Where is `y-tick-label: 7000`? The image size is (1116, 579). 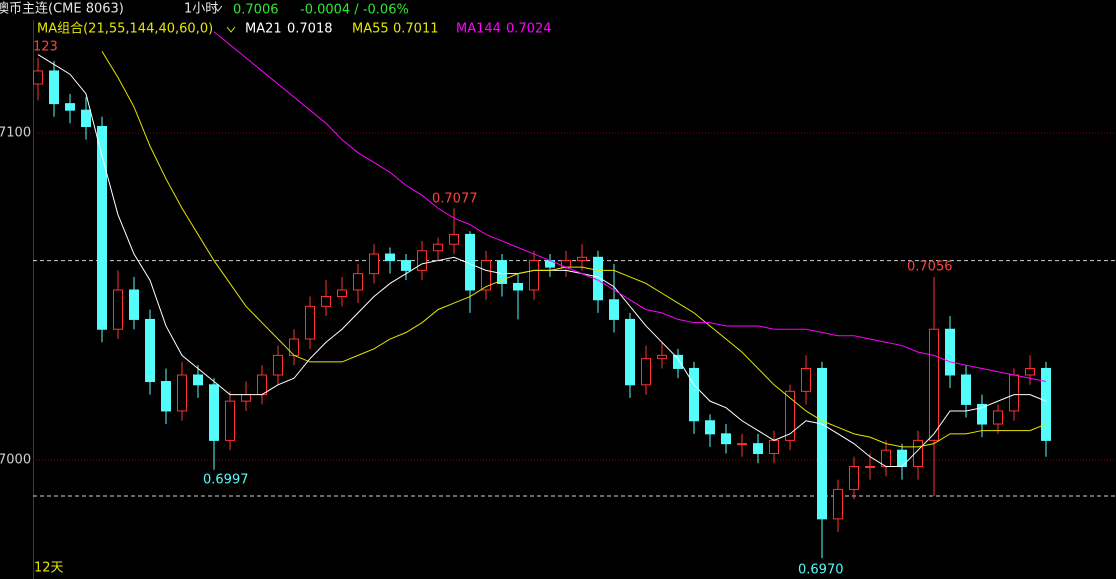 y-tick-label: 7000 is located at coordinates (15, 459).